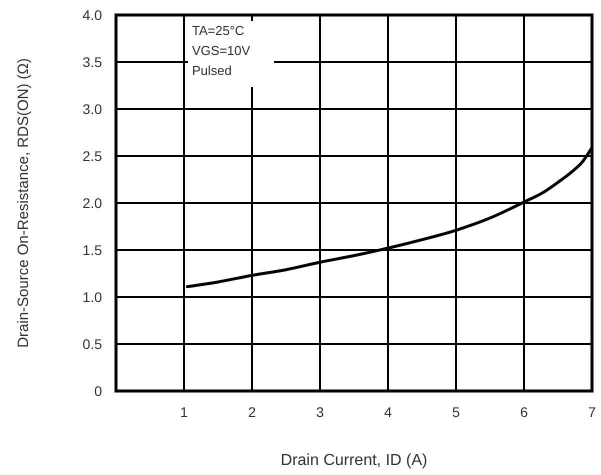 The height and width of the screenshot is (475, 601). I want to click on annotation: TA=25°C, so click(218, 30).